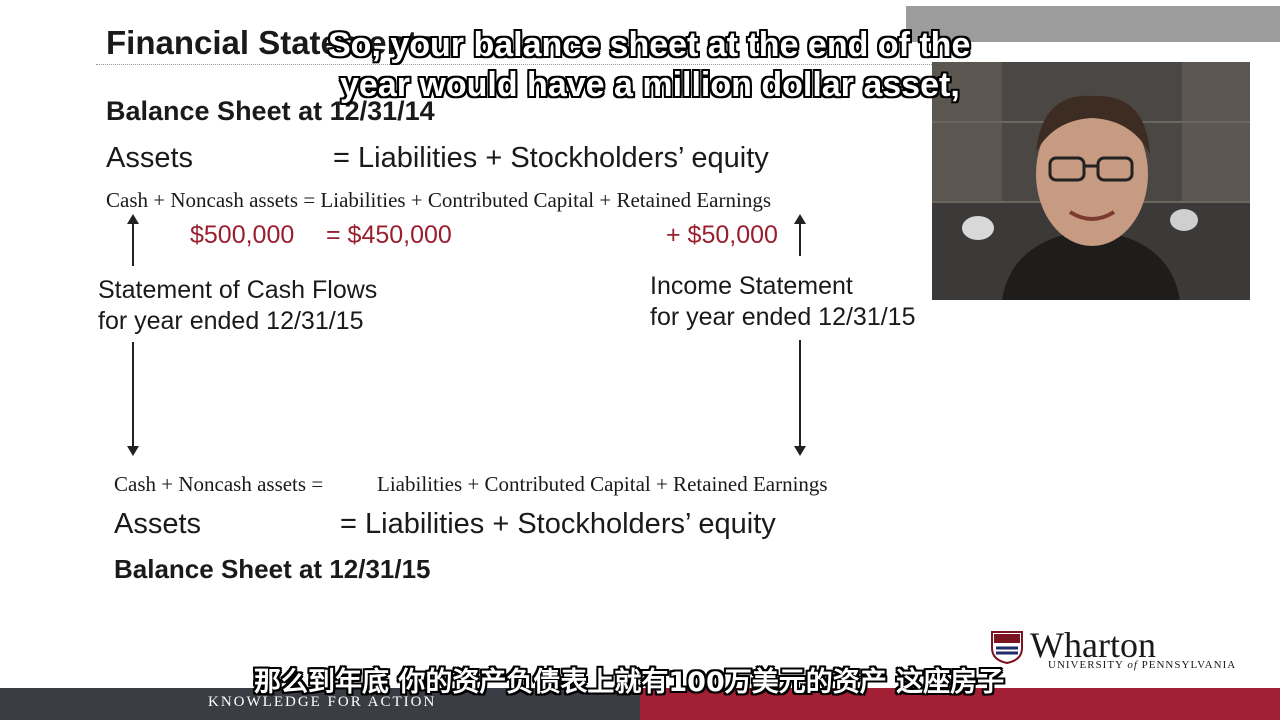  Describe the element at coordinates (1132, 665) in the screenshot. I see `logo-sub-of: of` at that location.